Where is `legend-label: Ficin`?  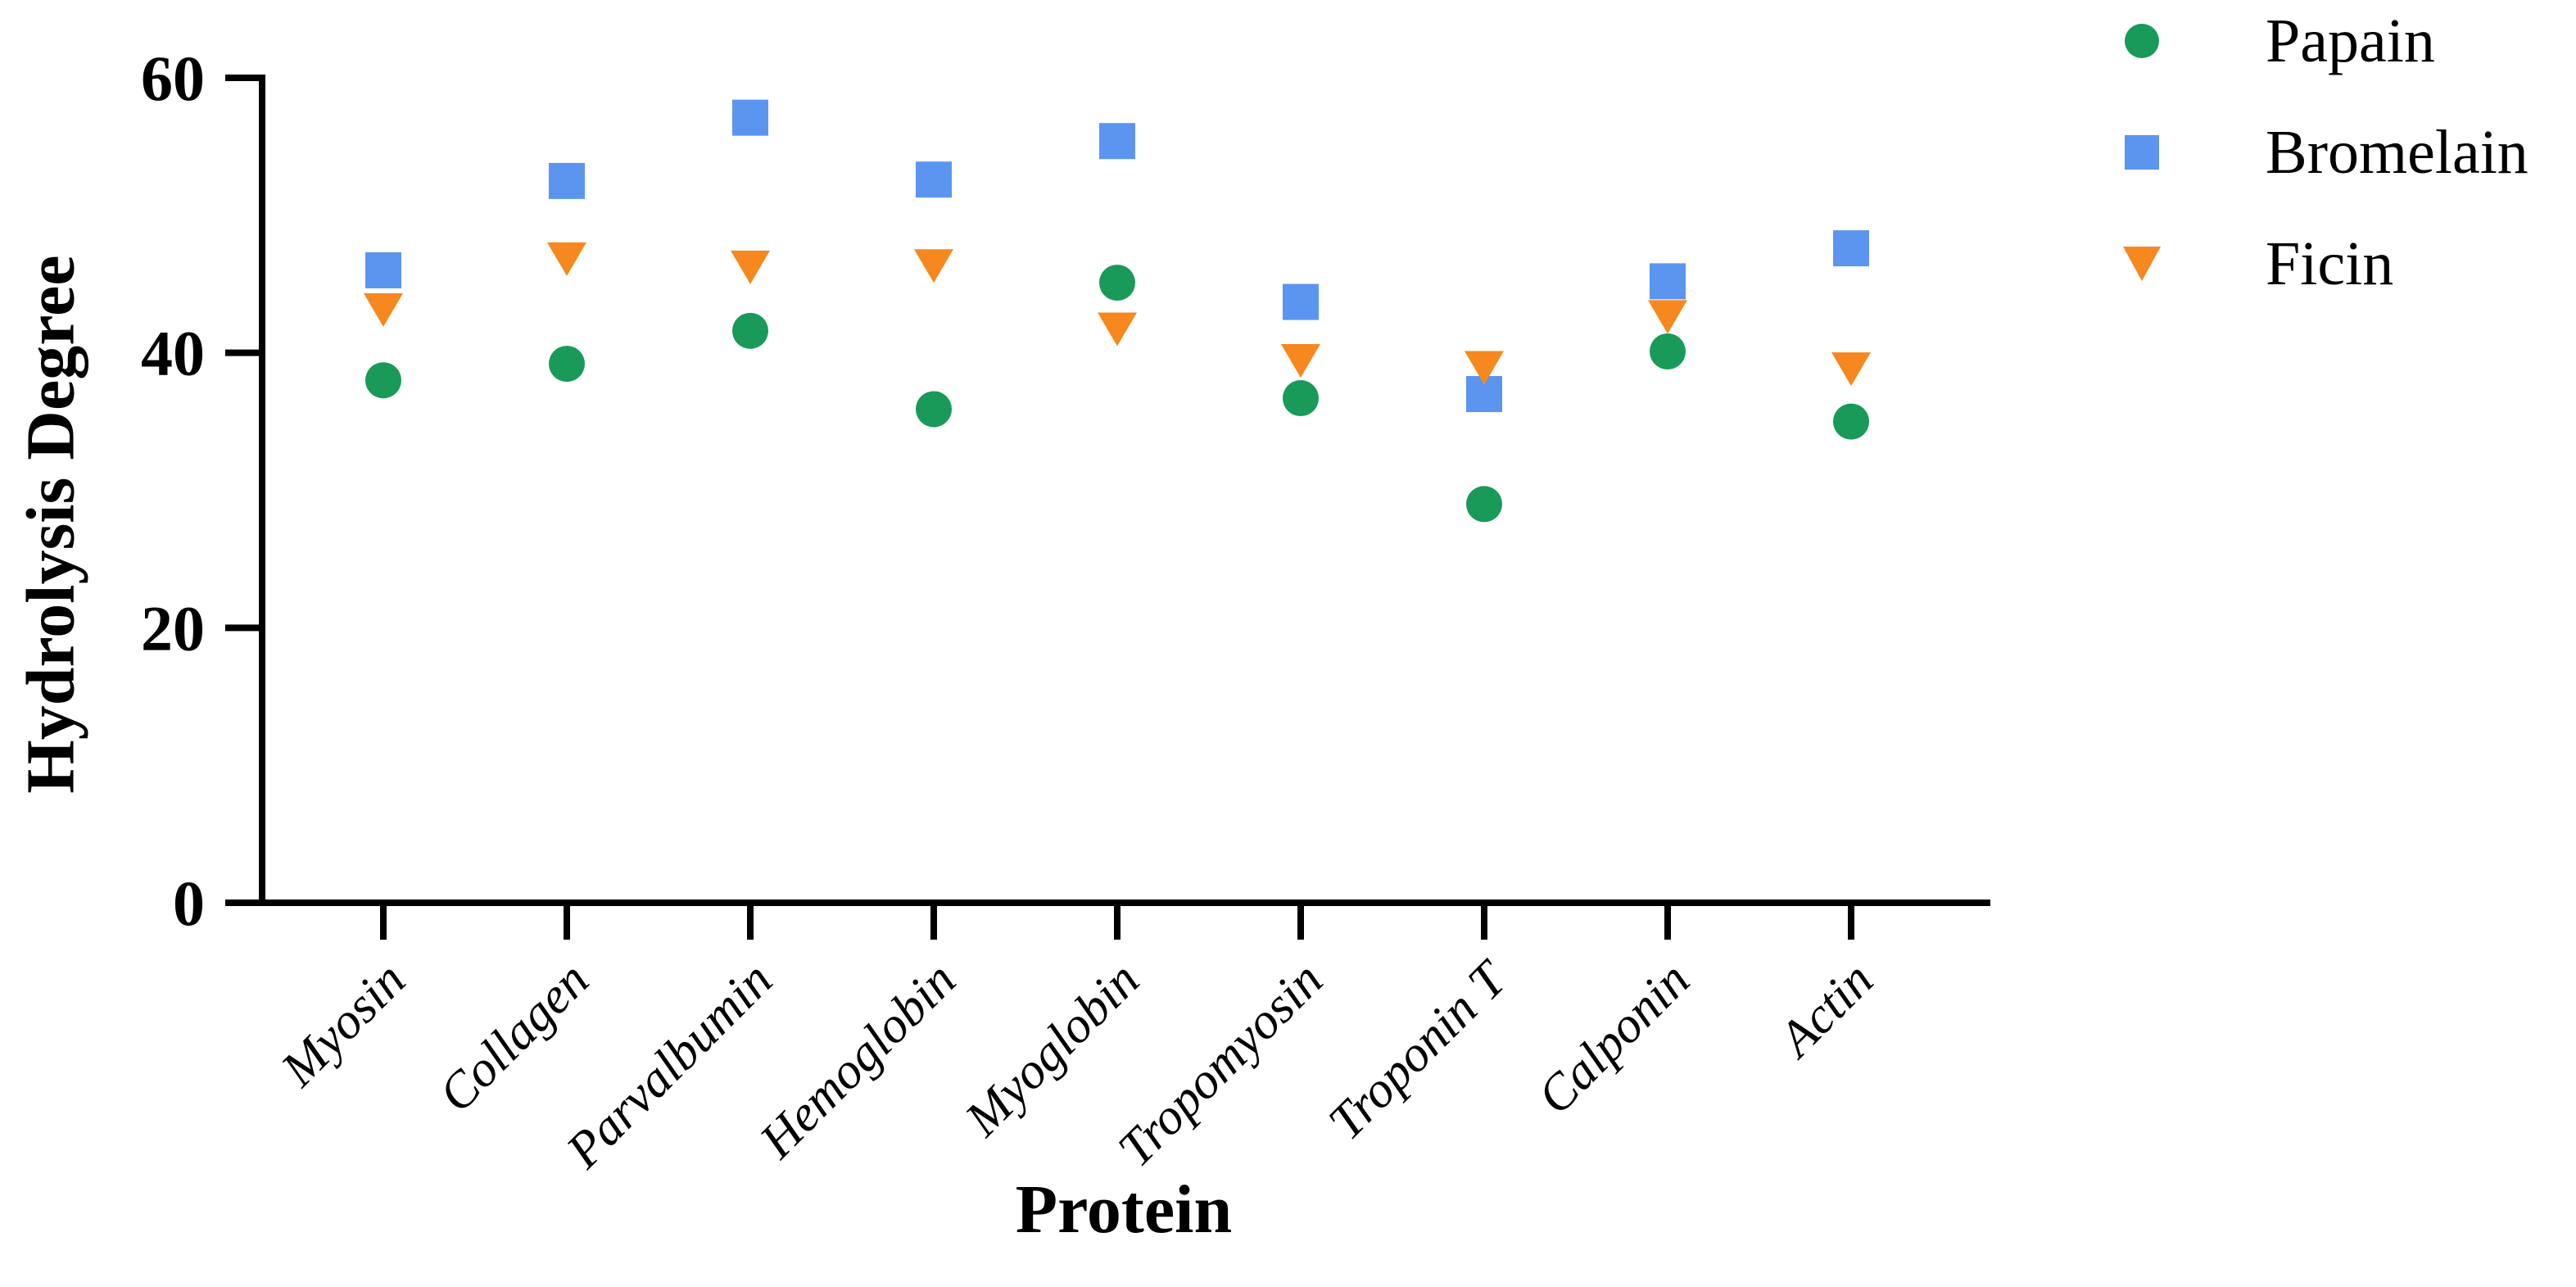
legend-label: Ficin is located at coordinates (2330, 263).